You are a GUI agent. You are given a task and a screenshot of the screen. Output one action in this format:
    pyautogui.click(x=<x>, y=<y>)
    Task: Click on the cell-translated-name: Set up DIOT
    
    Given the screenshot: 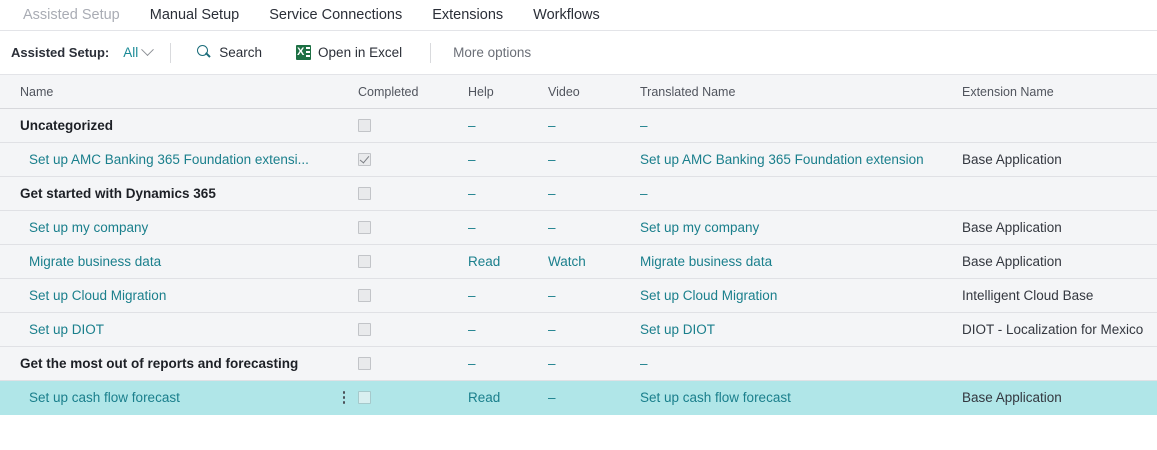 What is the action you would take?
    pyautogui.click(x=801, y=330)
    